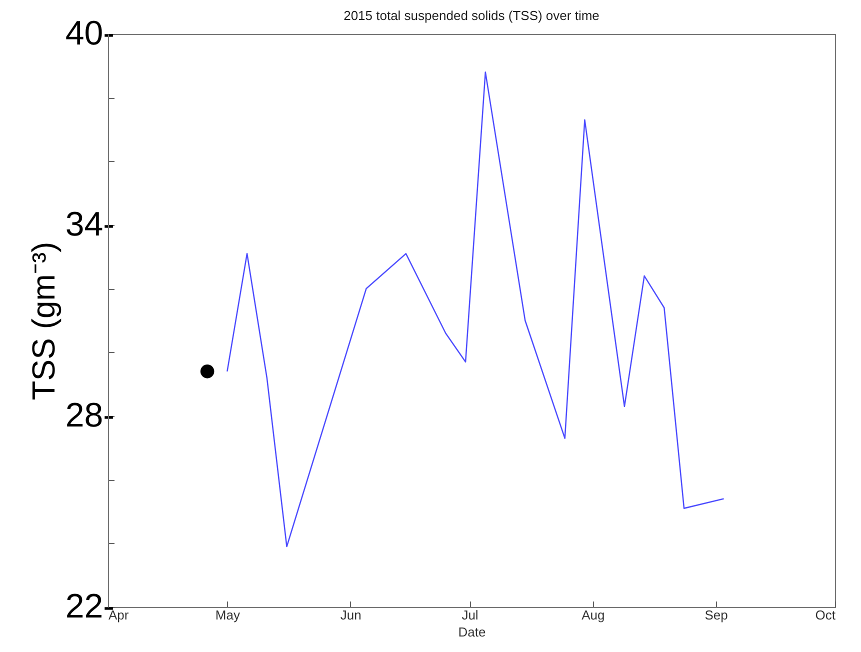 This screenshot has width=861, height=652. I want to click on x-axis-title: Date, so click(472, 632).